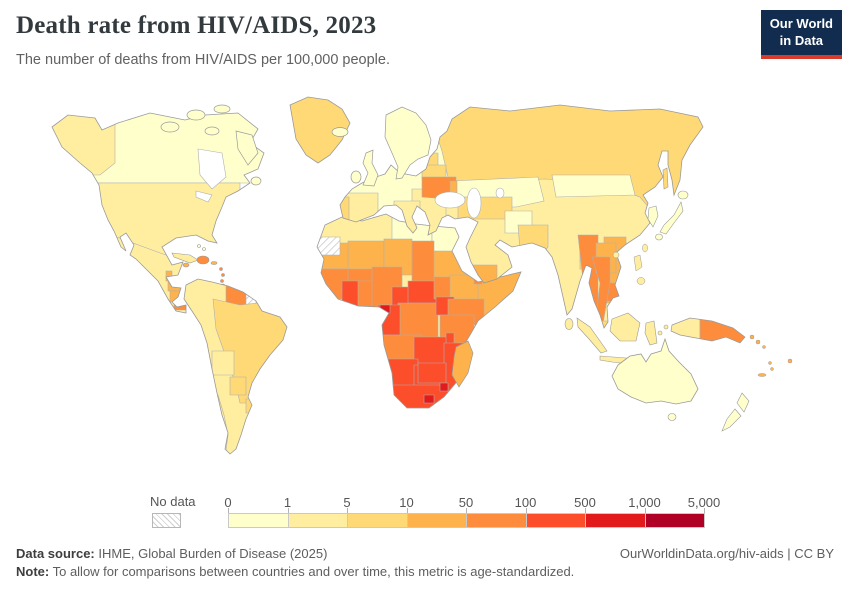 This screenshot has height=600, width=850. What do you see at coordinates (370, 168) in the screenshot?
I see `country-uk` at bounding box center [370, 168].